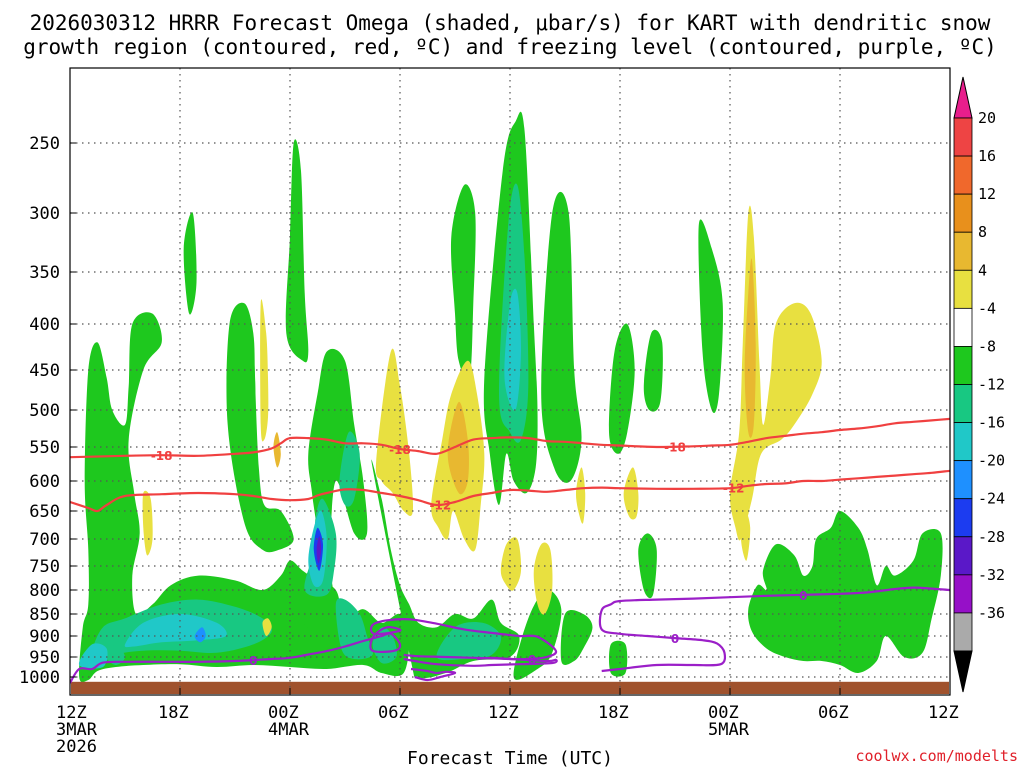 The width and height of the screenshot is (1024, 768). What do you see at coordinates (393, 713) in the screenshot?
I see `x-tick-label-18-0: 06Z` at bounding box center [393, 713].